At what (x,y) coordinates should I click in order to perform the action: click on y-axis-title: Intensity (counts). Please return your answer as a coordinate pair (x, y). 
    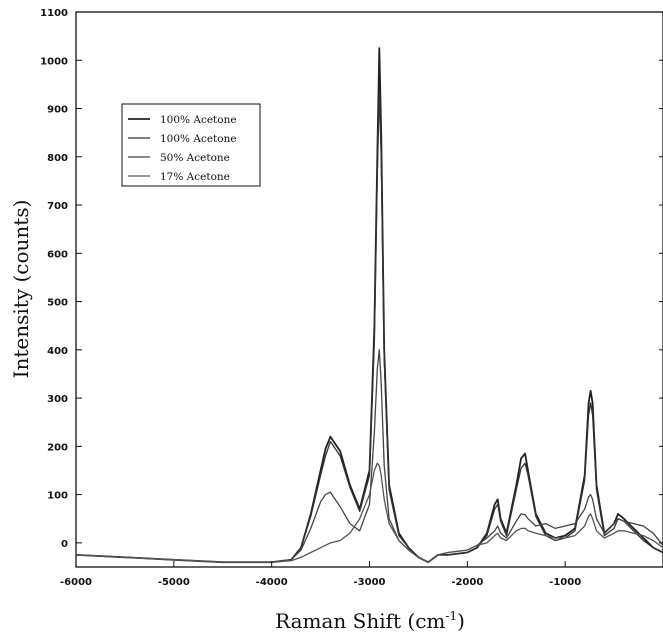
    Looking at the image, I should click on (21, 289).